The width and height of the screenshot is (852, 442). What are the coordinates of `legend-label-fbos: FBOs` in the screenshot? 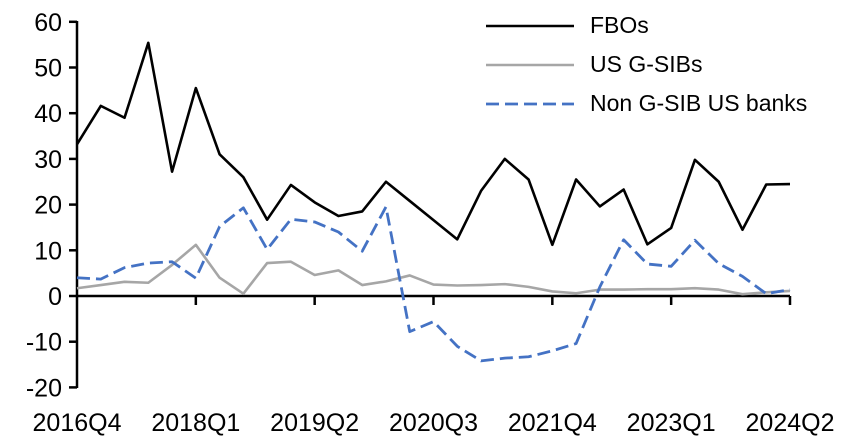 It's located at (619, 25).